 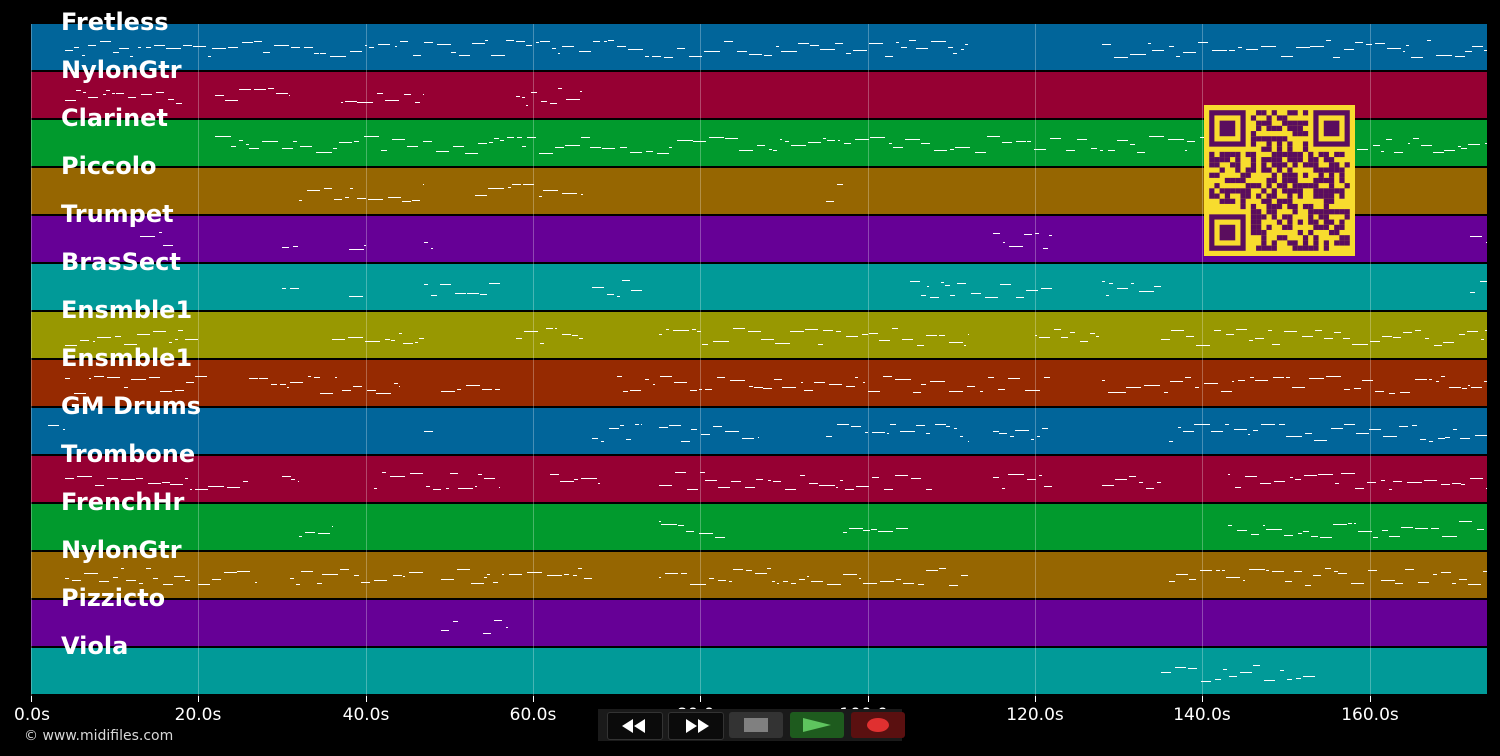 What do you see at coordinates (635, 726) in the screenshot?
I see `rewind-button` at bounding box center [635, 726].